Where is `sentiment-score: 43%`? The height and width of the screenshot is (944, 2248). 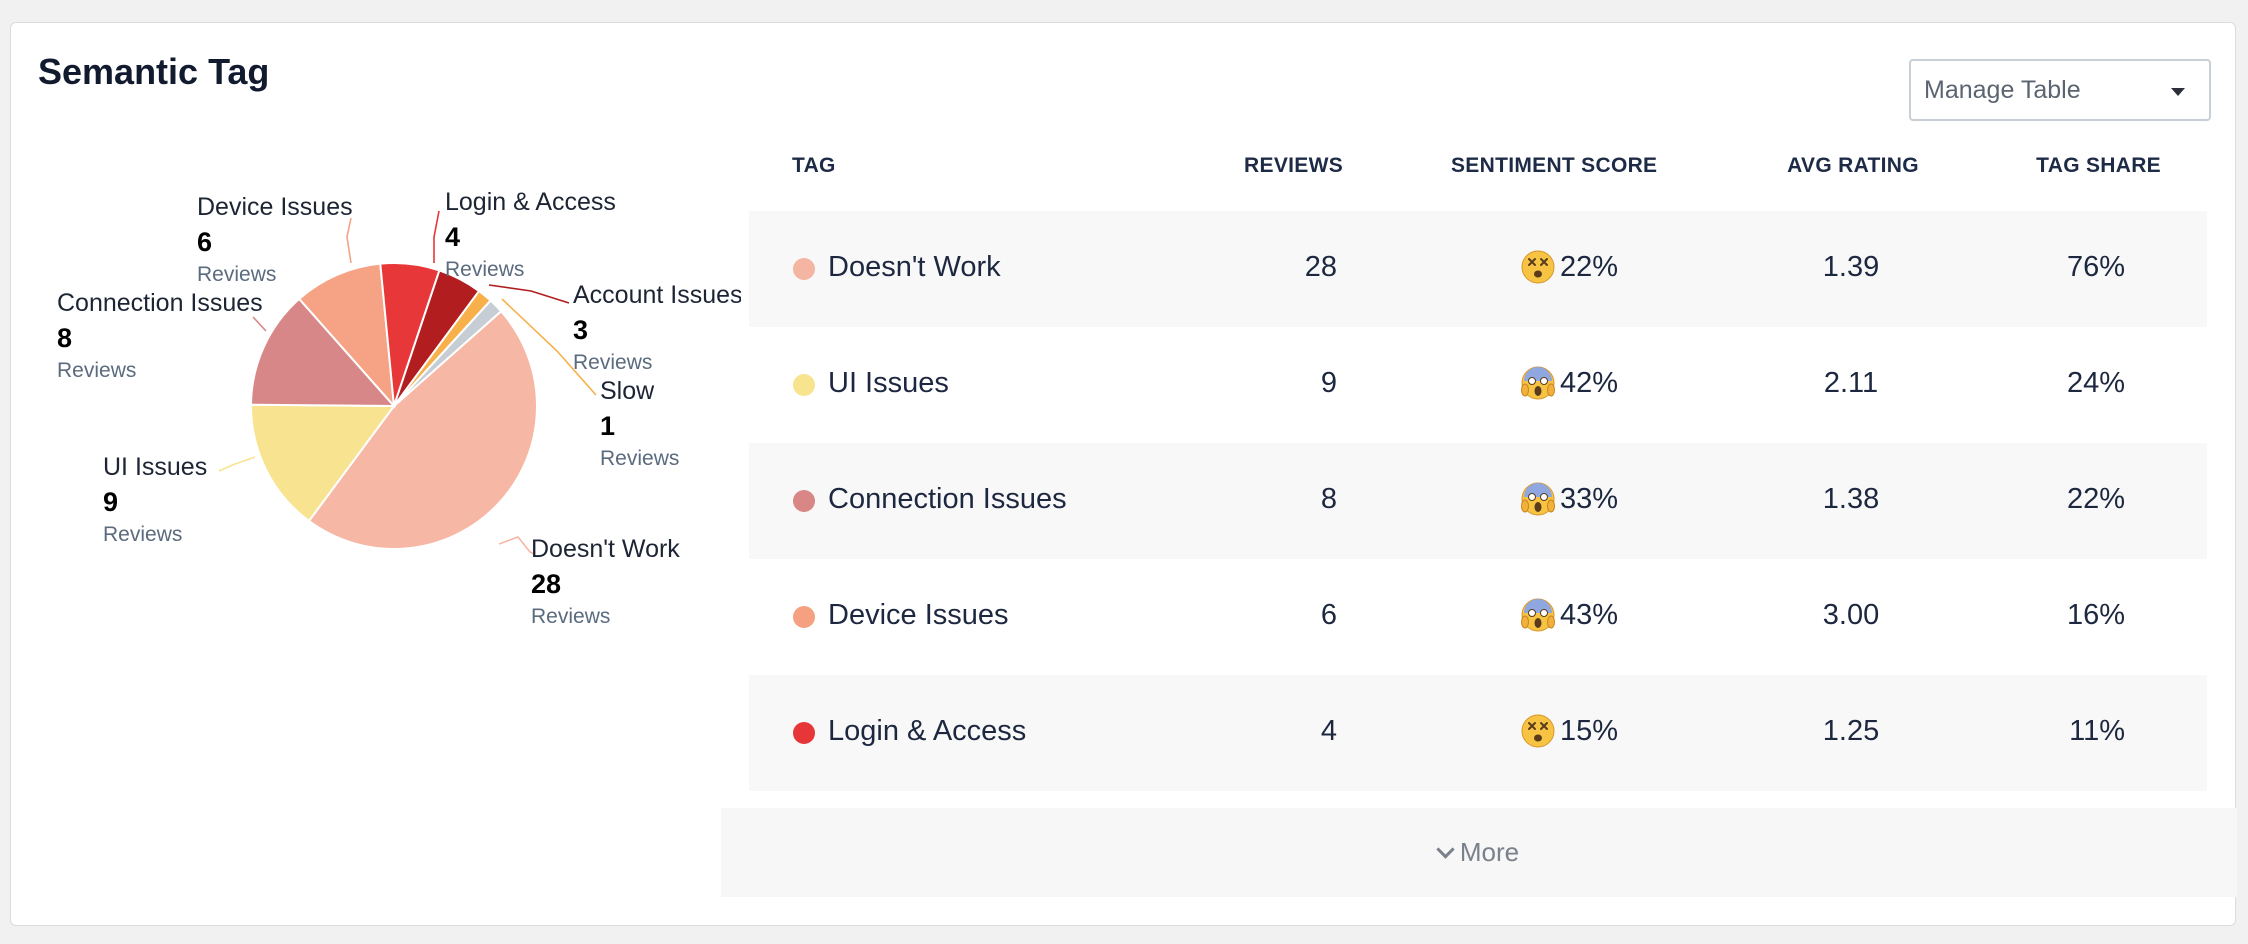
sentiment-score: 43% is located at coordinates (1589, 615).